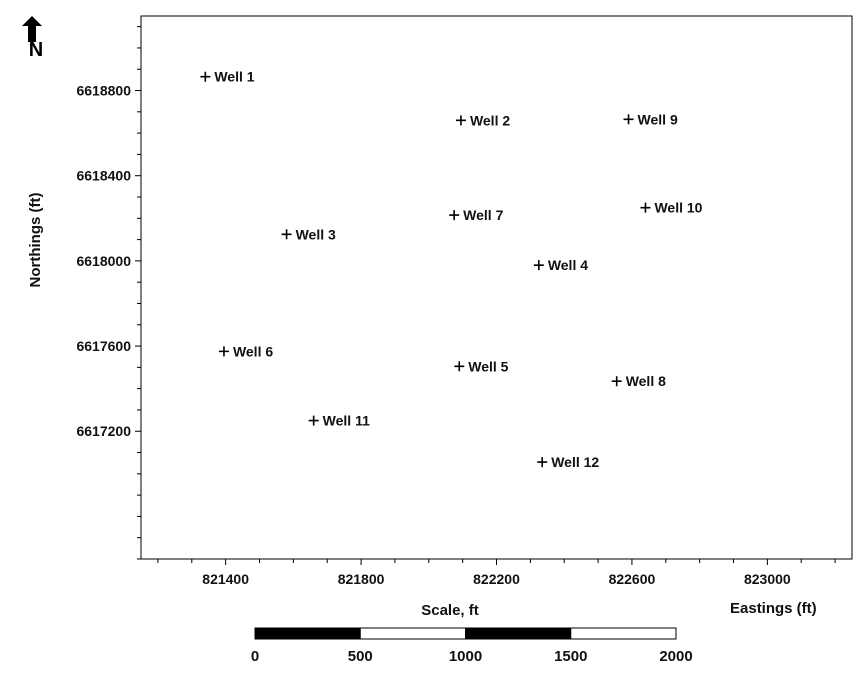 The image size is (867, 674). I want to click on well-point: Well 11, so click(339, 421).